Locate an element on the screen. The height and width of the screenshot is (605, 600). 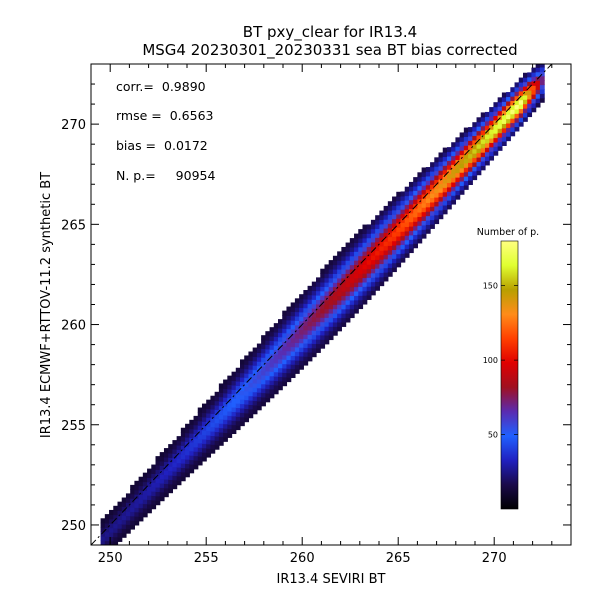
svg-text: rmse = 0.6563 is located at coordinates (164, 115).